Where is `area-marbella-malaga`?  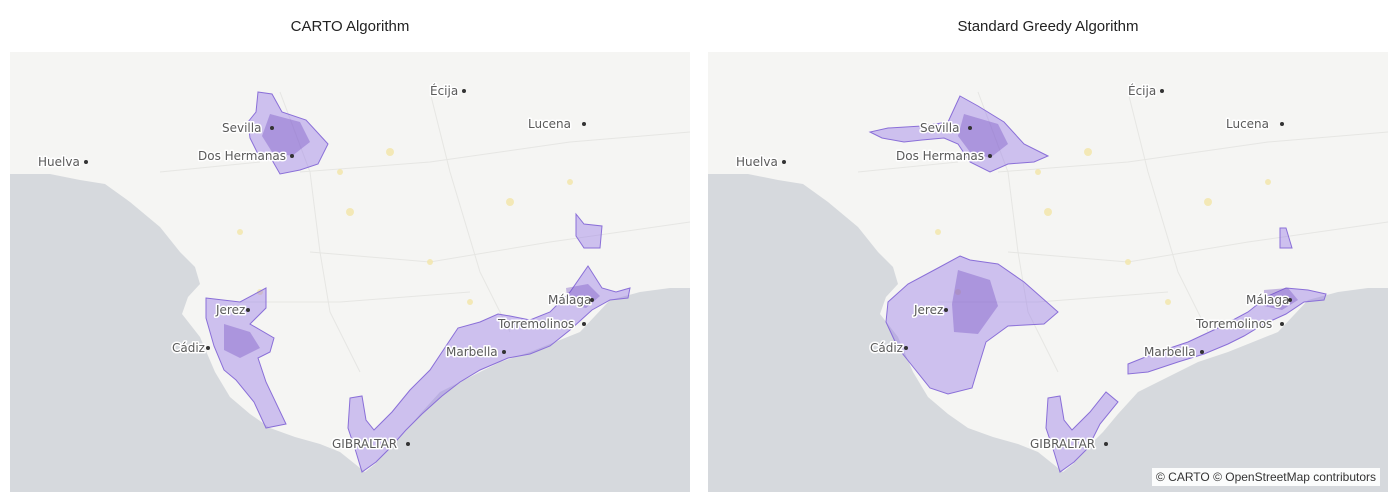
area-marbella-malaga is located at coordinates (1227, 331).